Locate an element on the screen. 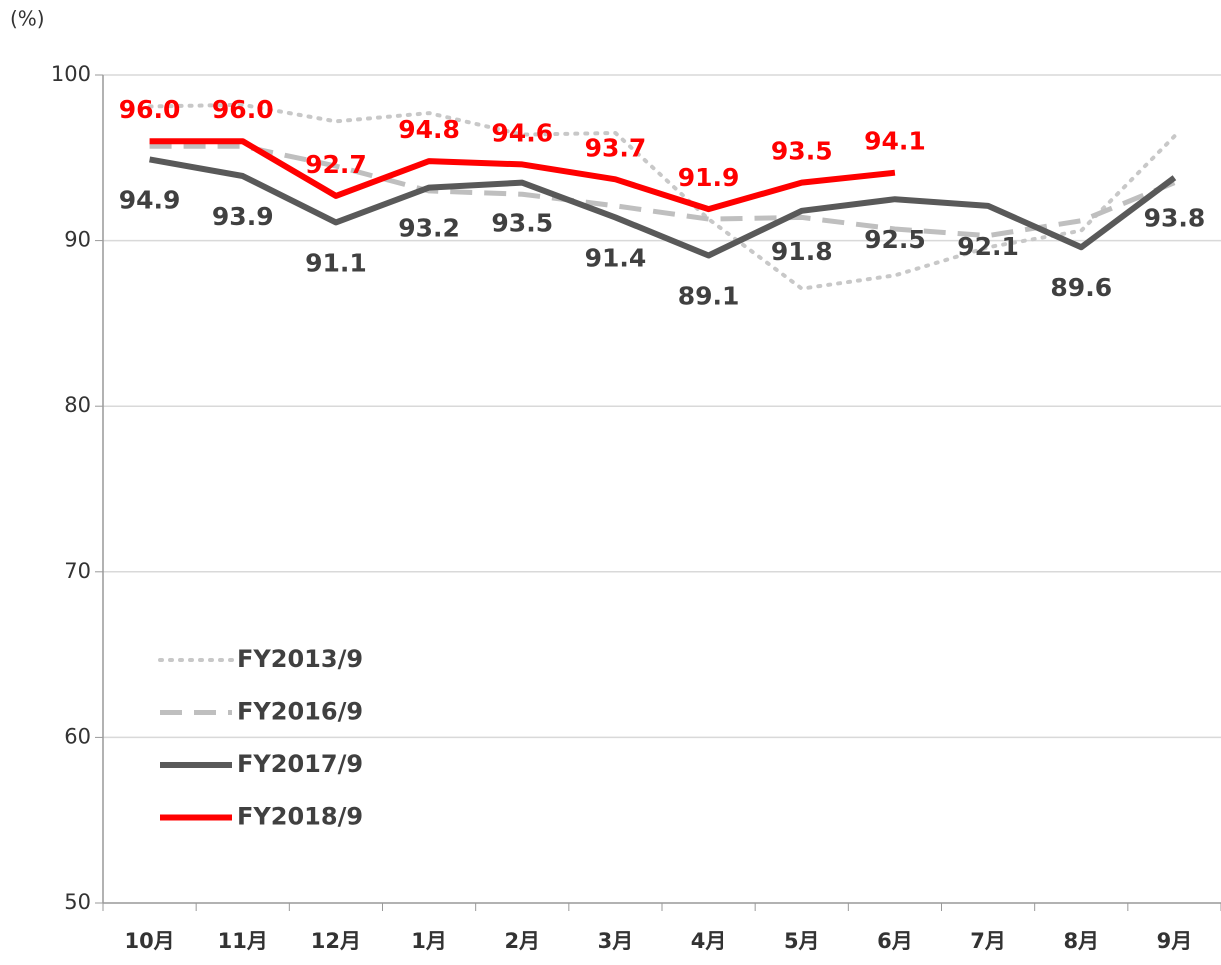  data-label: 94.8 is located at coordinates (429, 129).